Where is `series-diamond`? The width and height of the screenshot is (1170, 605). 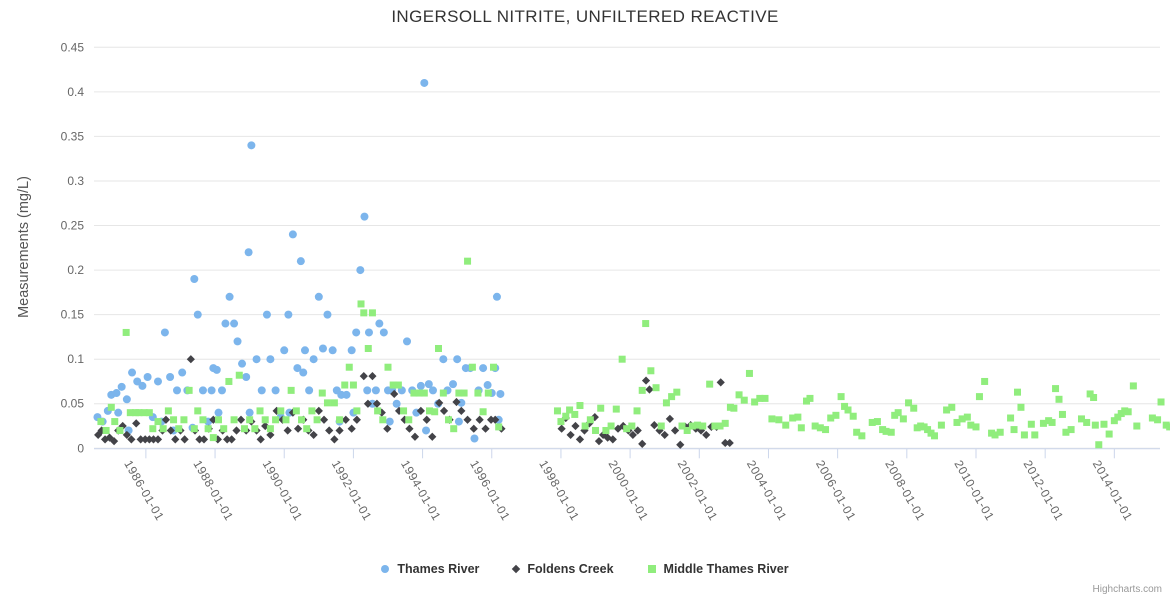 series-diamond is located at coordinates (414, 402).